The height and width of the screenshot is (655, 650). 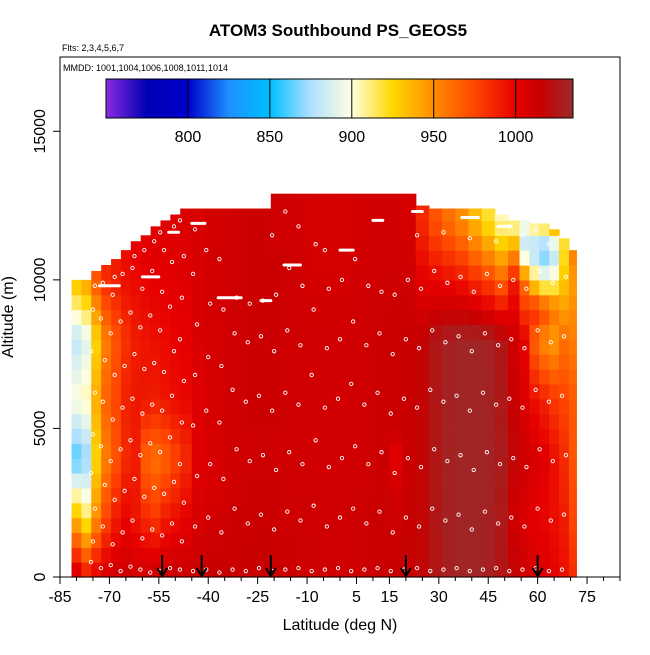 What do you see at coordinates (338, 30) in the screenshot?
I see `chart-title: ATOM3 Southbound PS_GEOS5` at bounding box center [338, 30].